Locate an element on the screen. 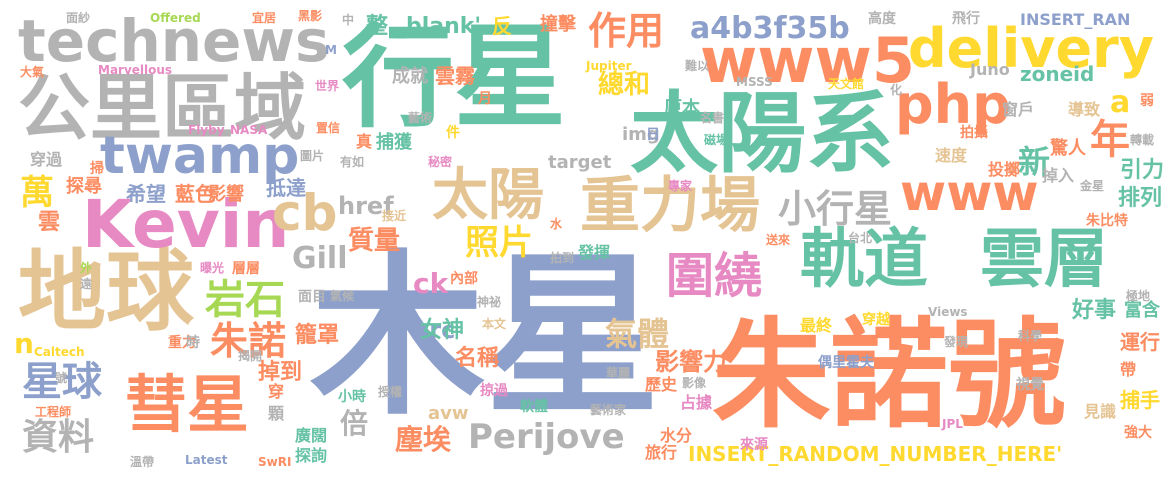  word-msss: MSSS is located at coordinates (754, 82).